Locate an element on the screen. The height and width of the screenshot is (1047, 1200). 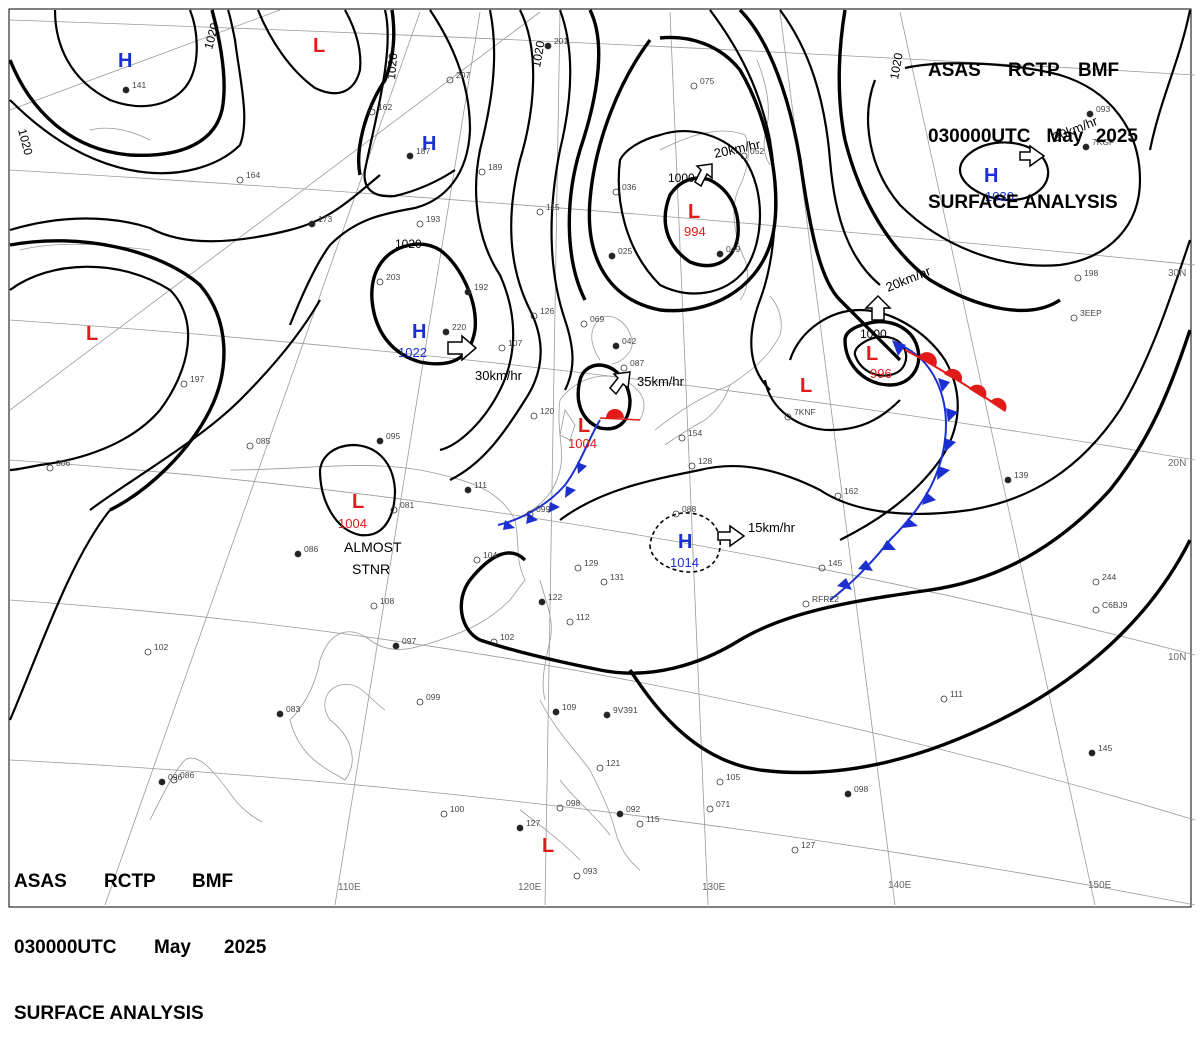
station-label: 102 is located at coordinates (161, 647).